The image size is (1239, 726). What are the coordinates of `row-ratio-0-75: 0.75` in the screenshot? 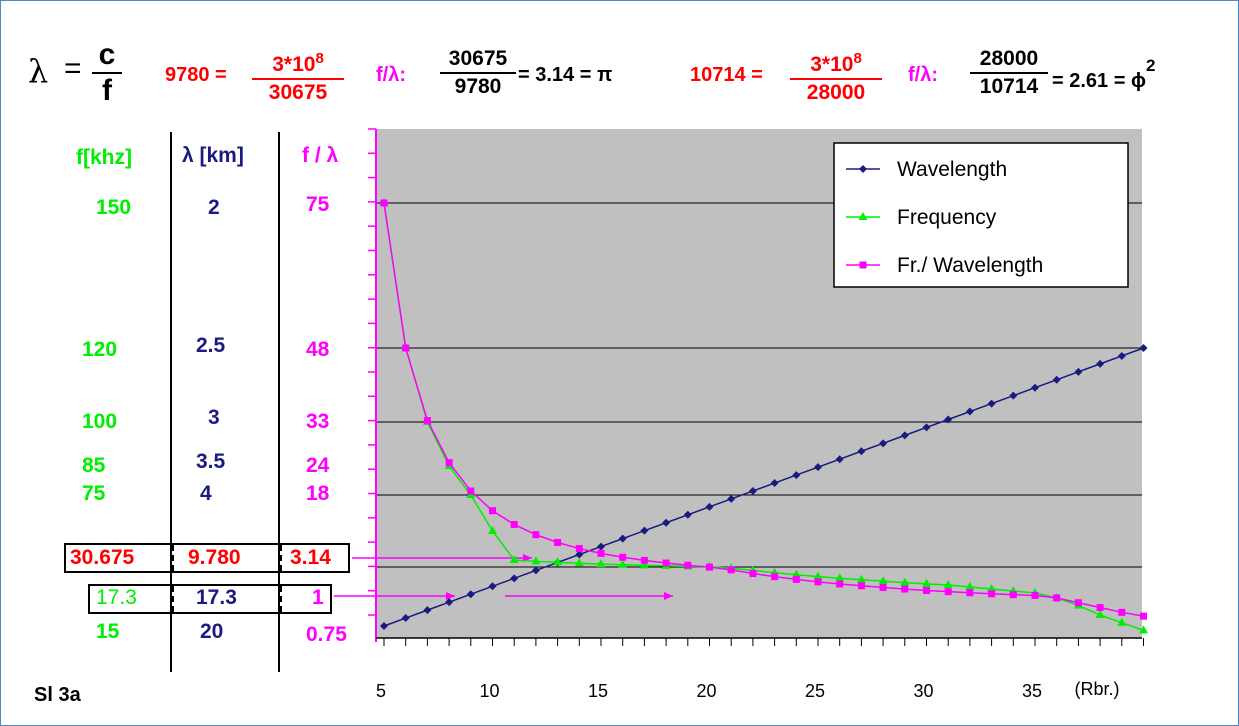 It's located at (326, 634).